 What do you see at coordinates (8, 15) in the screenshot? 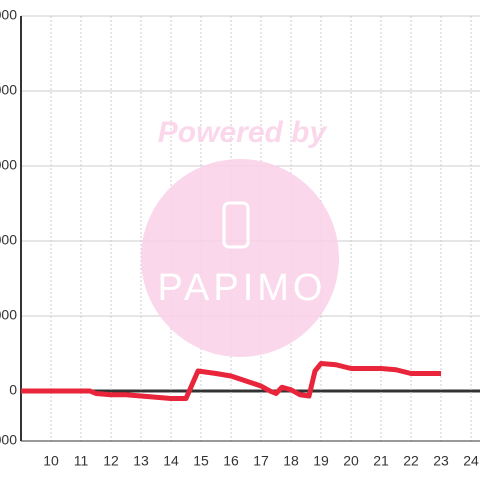
I see `y-tick-label: 150,000` at bounding box center [8, 15].